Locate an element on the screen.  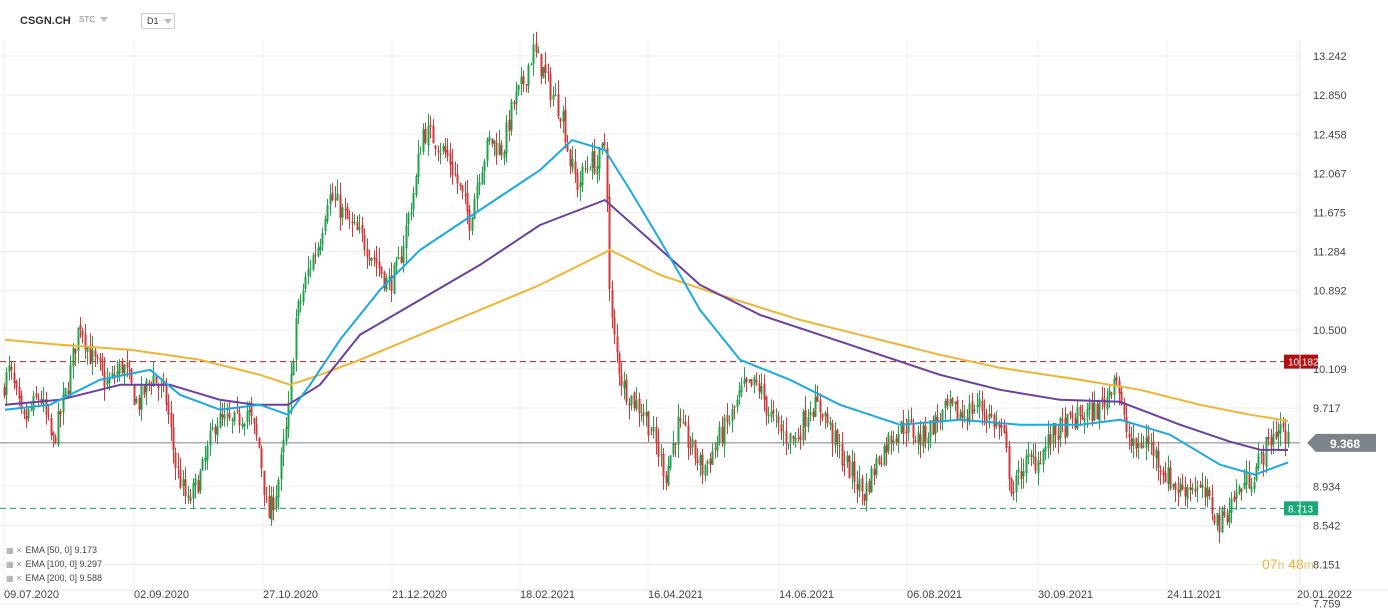
x-tick-label: 30.09.2021 is located at coordinates (1065, 595).